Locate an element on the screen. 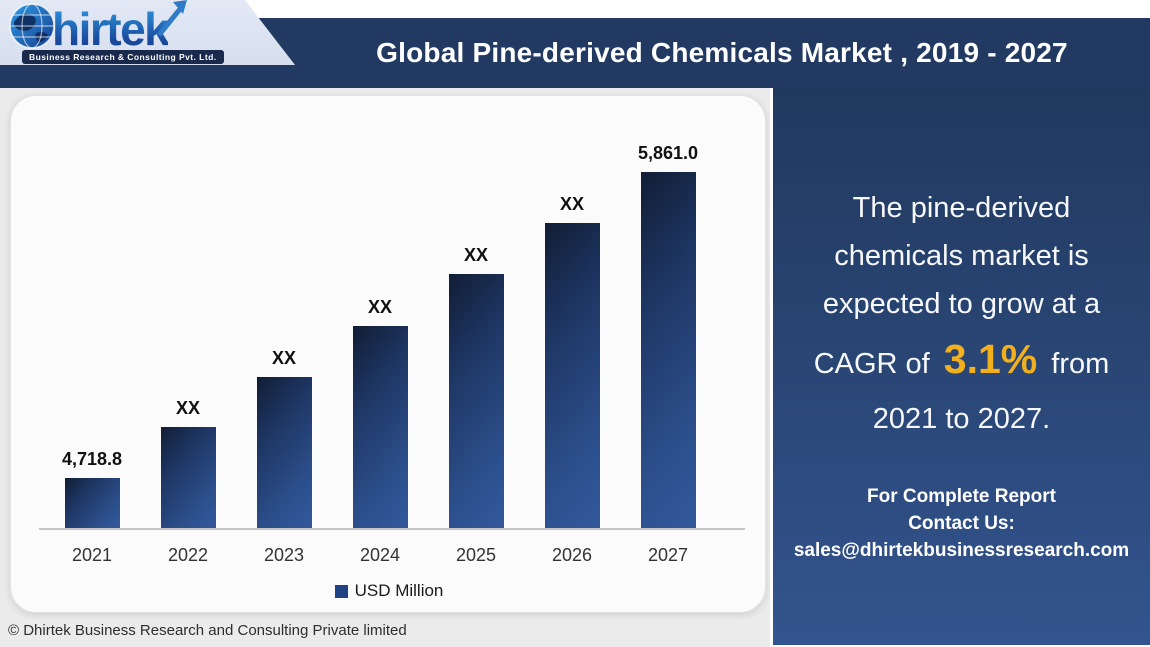 This screenshot has width=1150, height=647. legend-swatch is located at coordinates (341, 591).